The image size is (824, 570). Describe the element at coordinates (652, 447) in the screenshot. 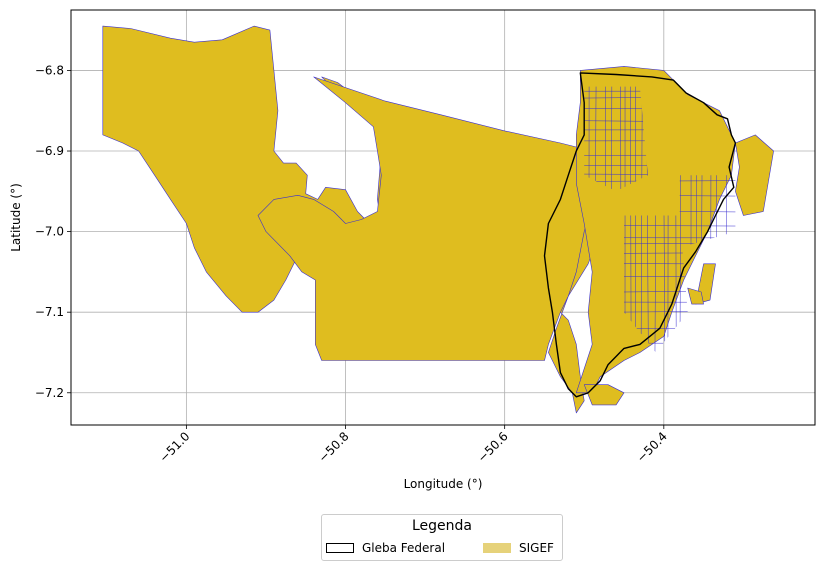

I see `x-tick-label: −50.4` at that location.